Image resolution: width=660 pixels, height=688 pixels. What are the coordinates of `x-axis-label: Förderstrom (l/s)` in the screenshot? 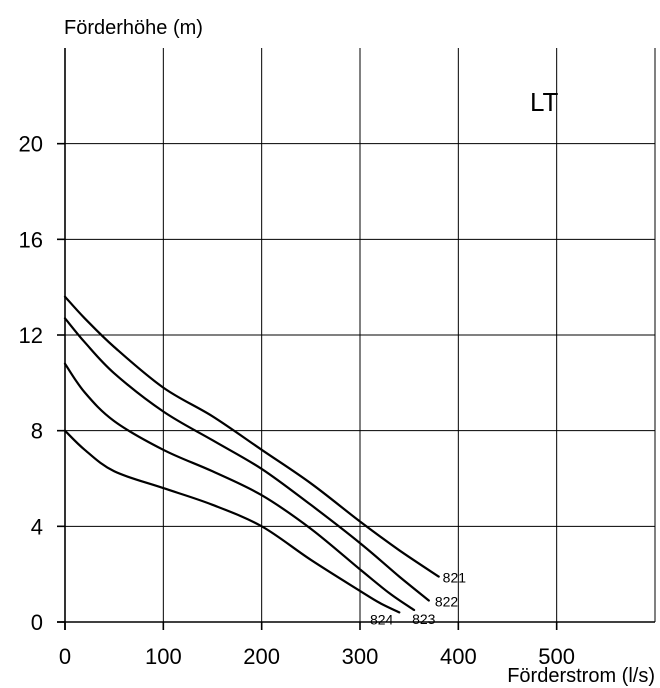 It's located at (581, 676).